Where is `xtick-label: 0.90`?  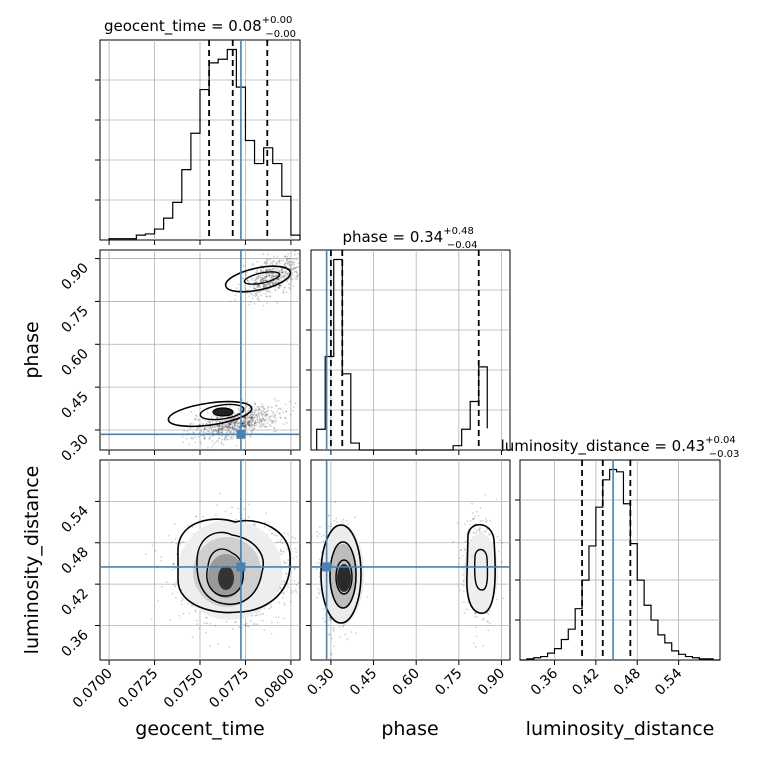
xtick-label: 0.90 is located at coordinates (491, 682).